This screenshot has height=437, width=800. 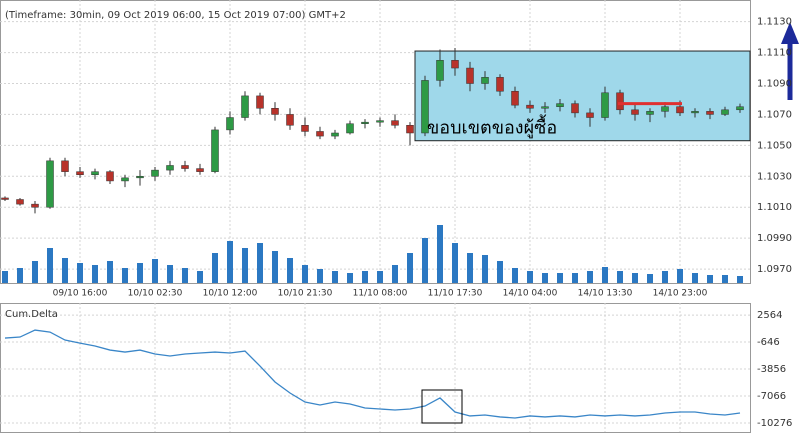 What do you see at coordinates (230, 294) in the screenshot?
I see `x-tick-label: 10/10 12:00` at bounding box center [230, 294].